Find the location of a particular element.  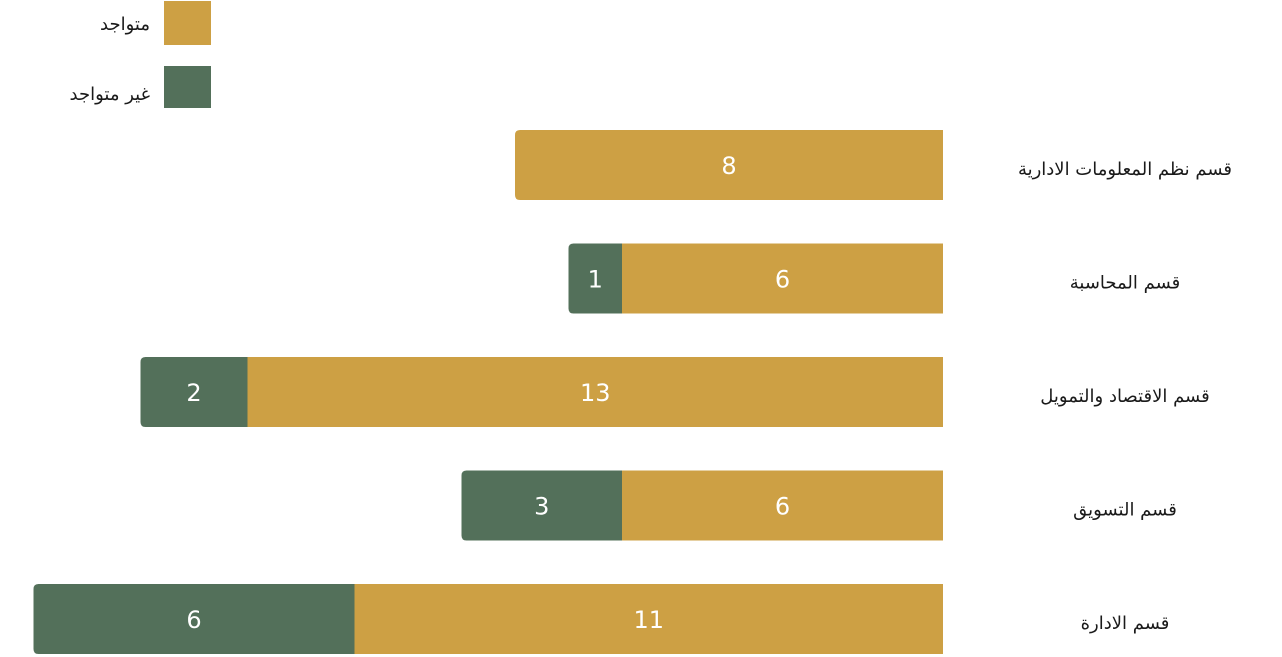

category-label: قسم التسويق is located at coordinates (1125, 510).